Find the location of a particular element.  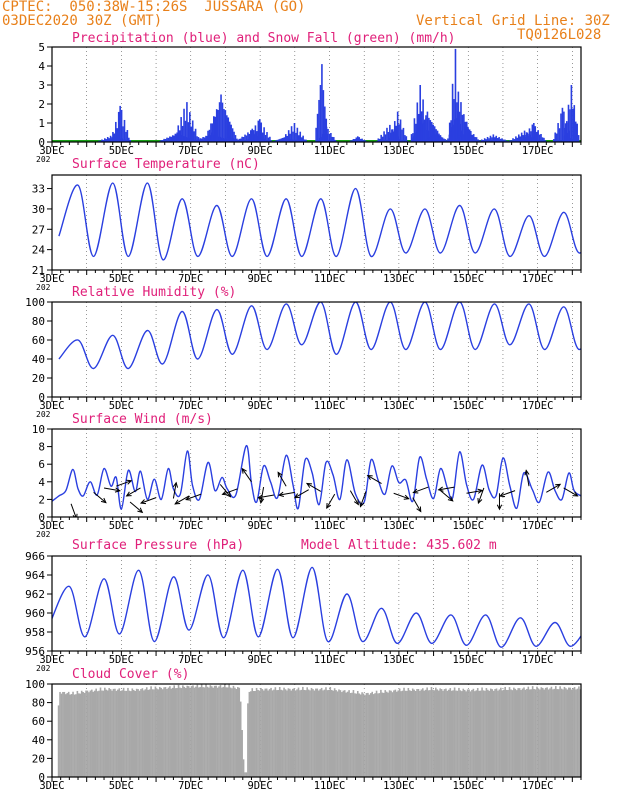

precip-ytick-label: 4 is located at coordinates (41, 66).